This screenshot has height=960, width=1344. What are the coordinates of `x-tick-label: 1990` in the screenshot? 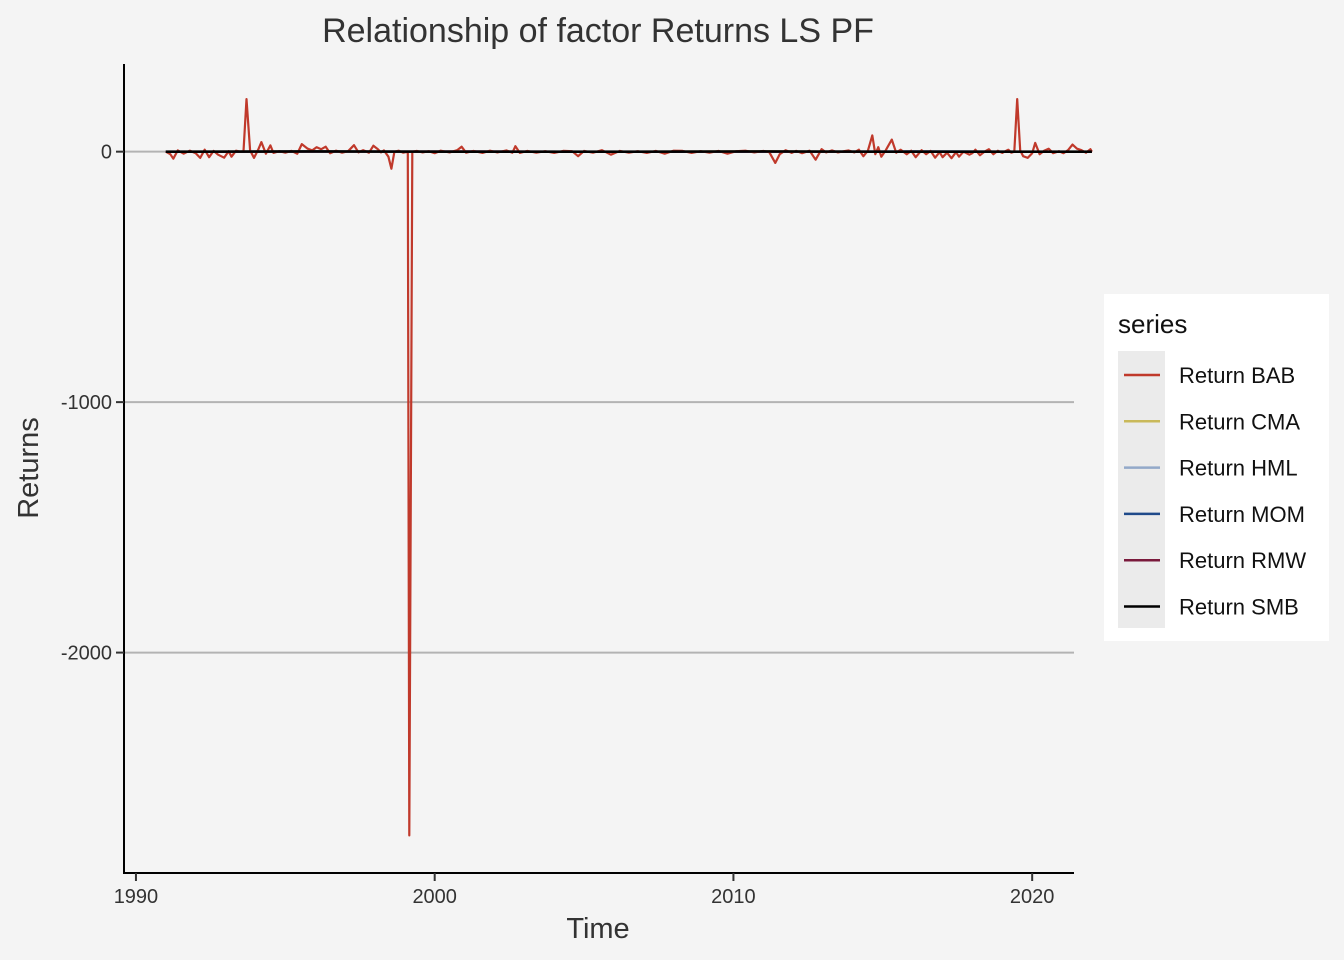 It's located at (136, 897).